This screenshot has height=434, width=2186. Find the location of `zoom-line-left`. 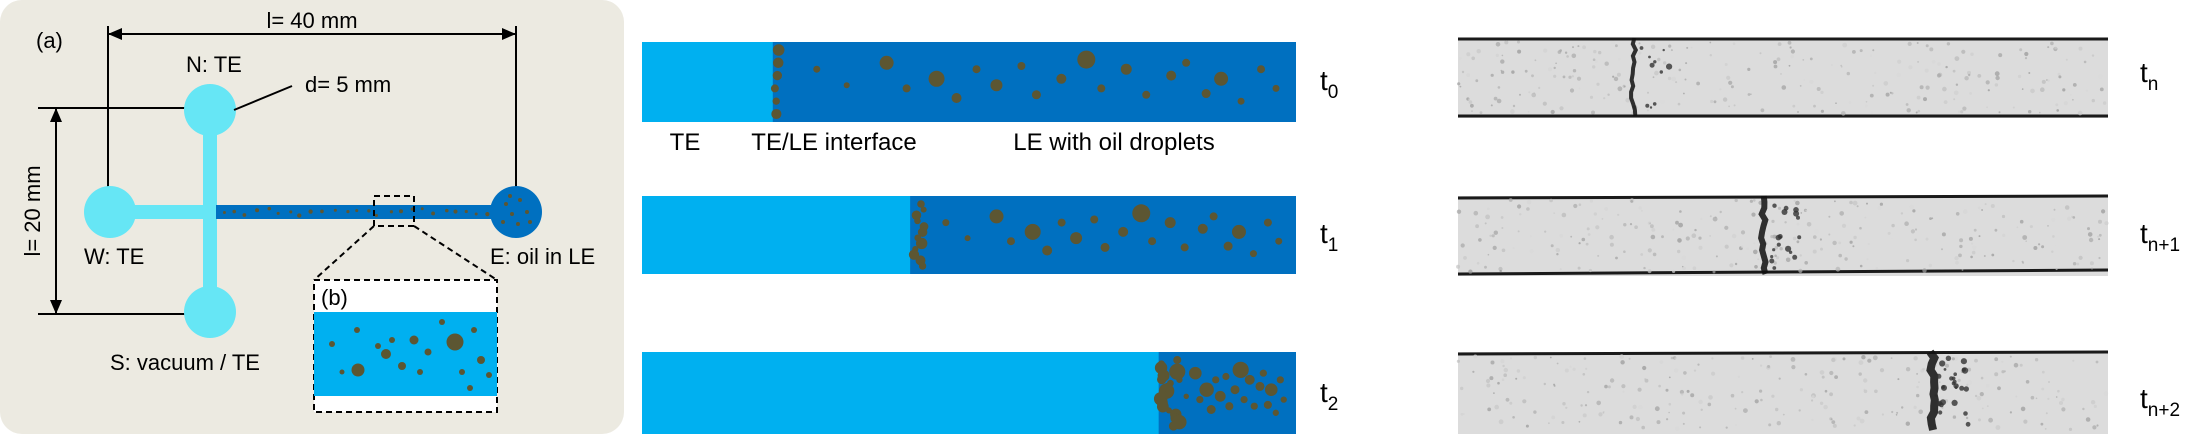

zoom-line-left is located at coordinates (344, 253).